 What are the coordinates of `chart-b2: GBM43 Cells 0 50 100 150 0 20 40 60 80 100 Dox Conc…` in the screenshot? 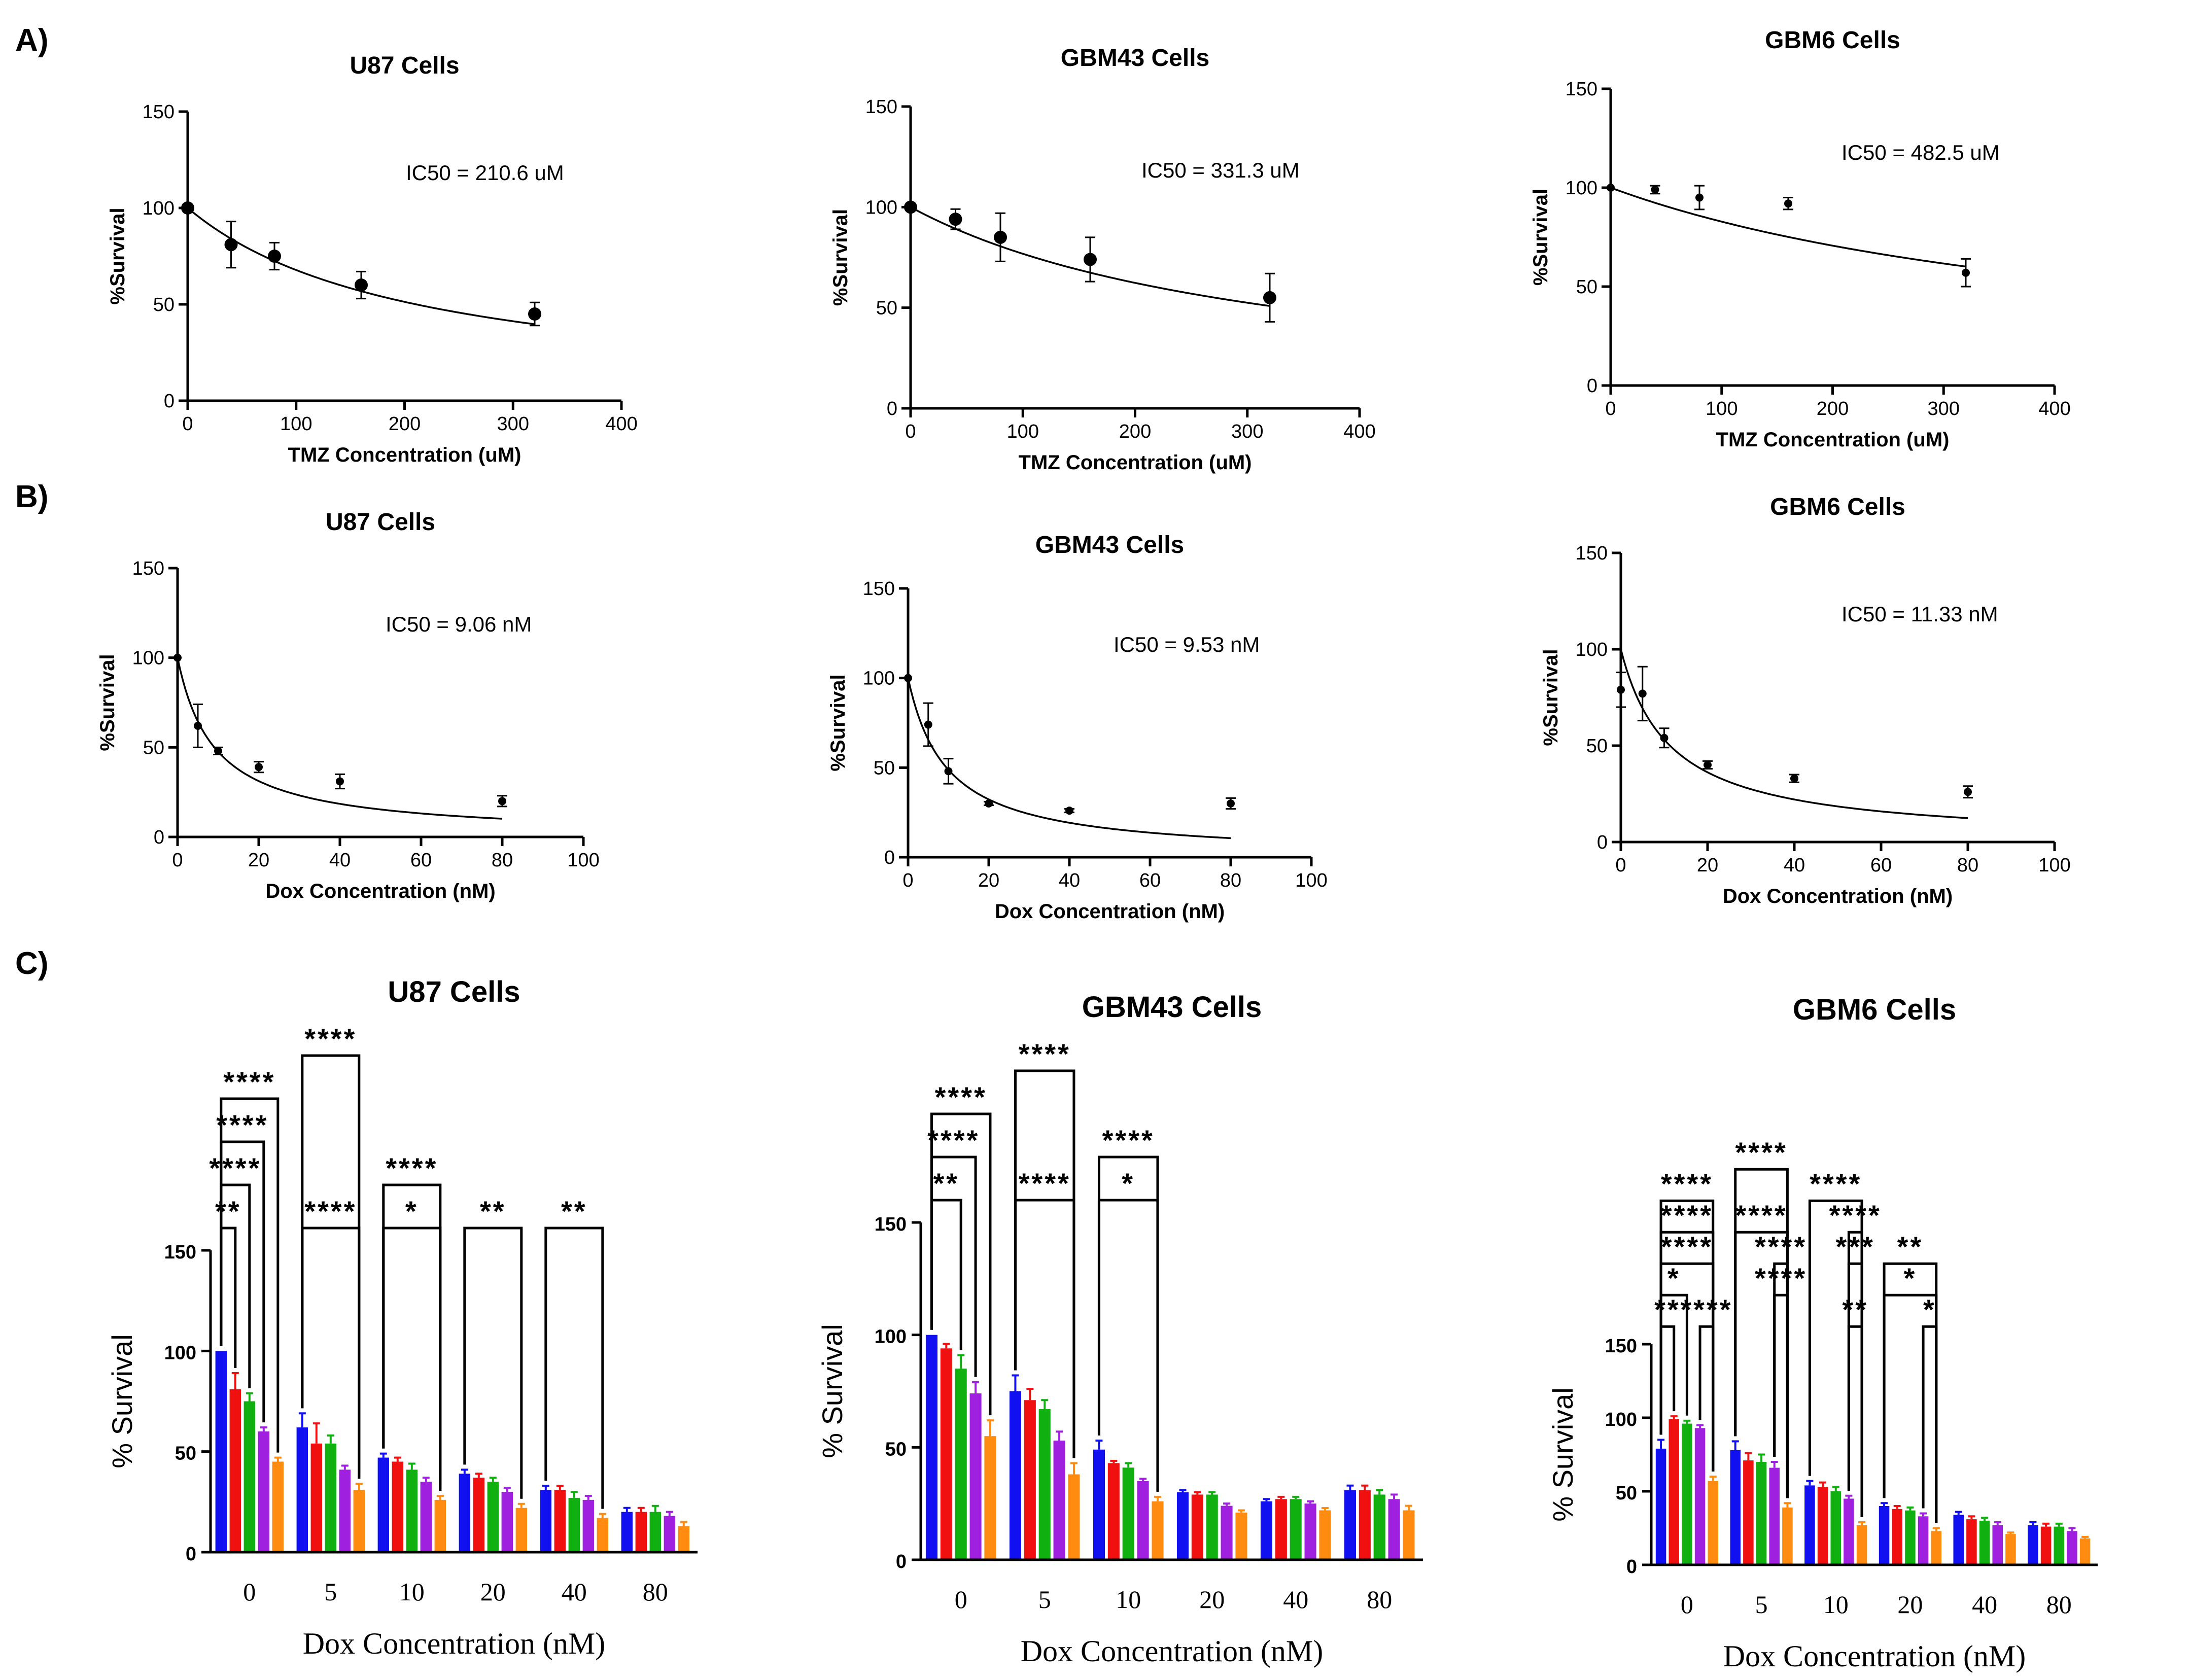 It's located at (1077, 728).